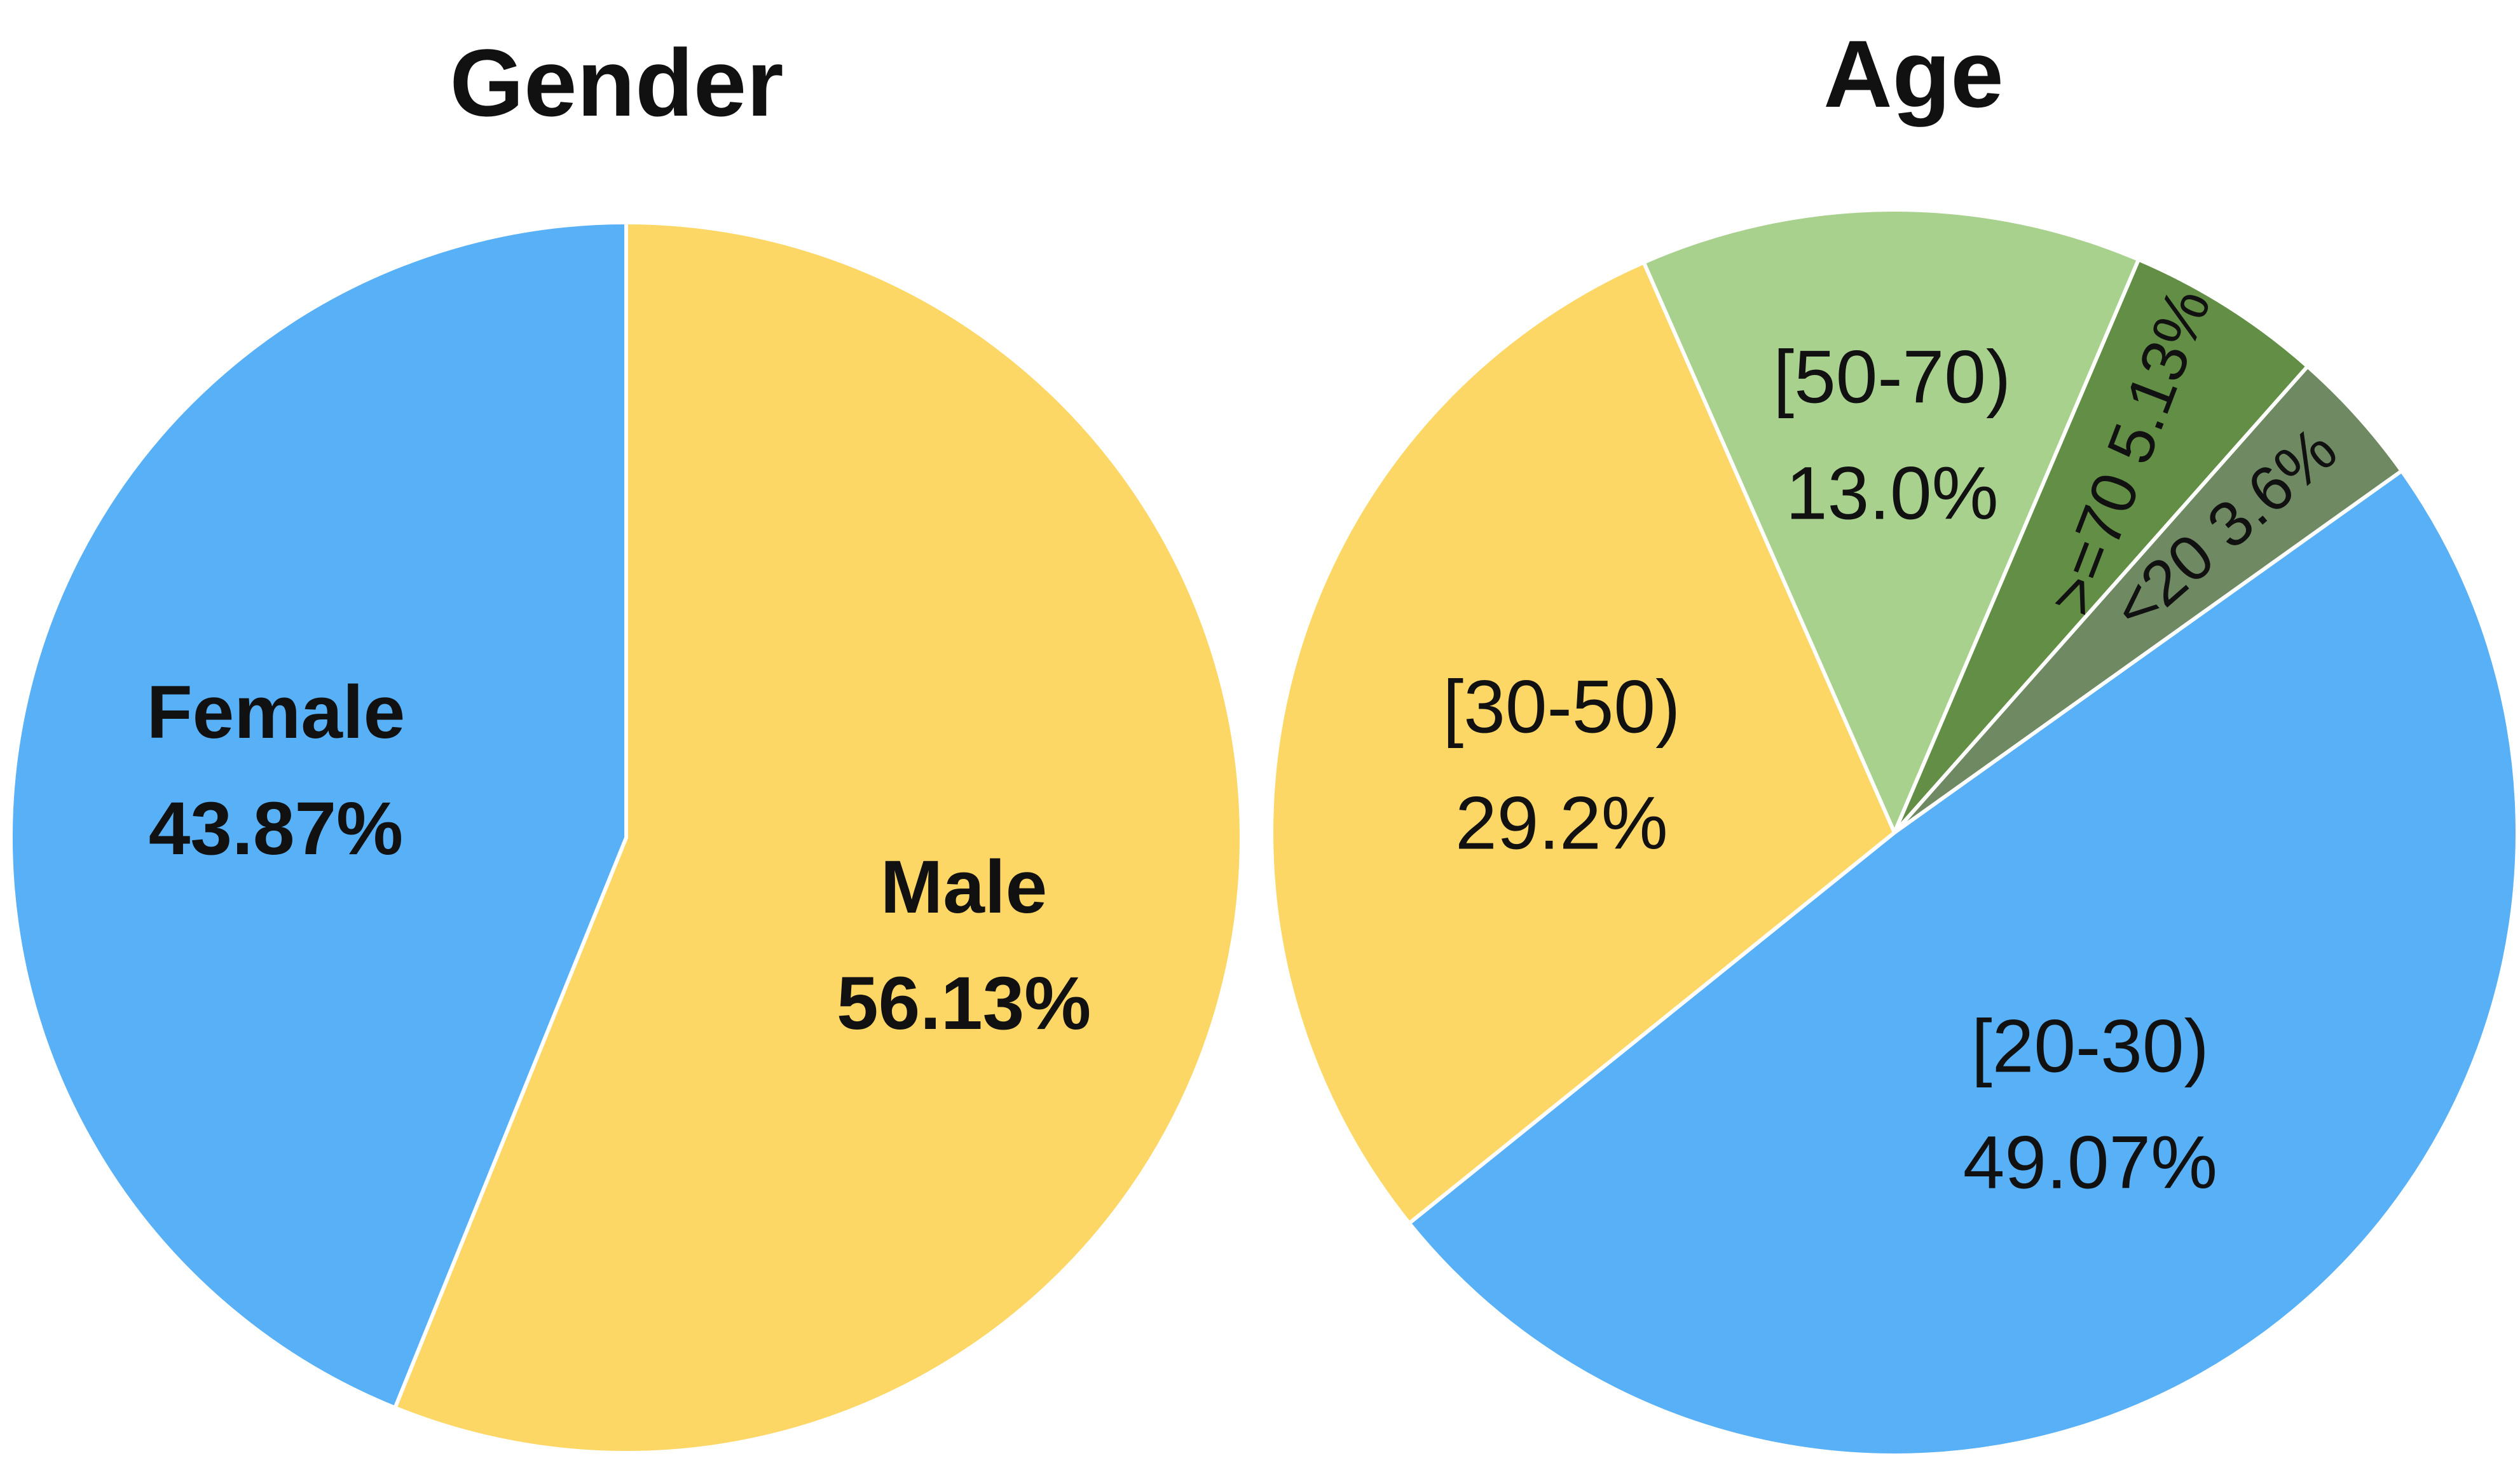 This screenshot has height=1470, width=2520. What do you see at coordinates (616, 82) in the screenshot?
I see `gender-chart-title: Gender` at bounding box center [616, 82].